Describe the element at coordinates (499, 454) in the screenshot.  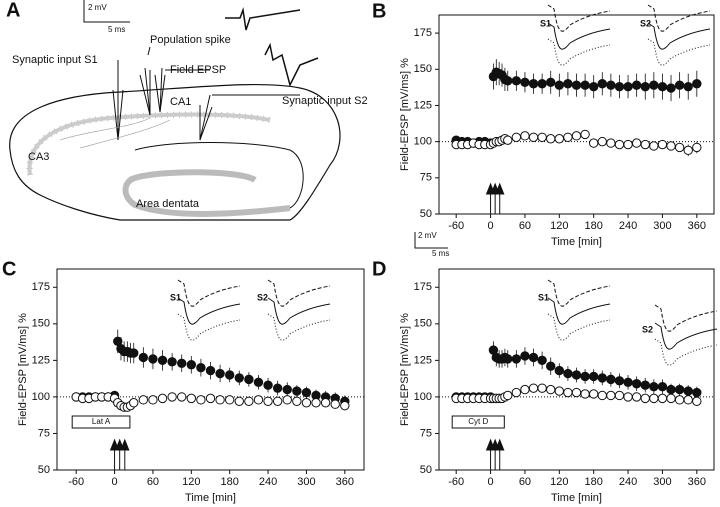
I see `tetanus-arrow` at that location.